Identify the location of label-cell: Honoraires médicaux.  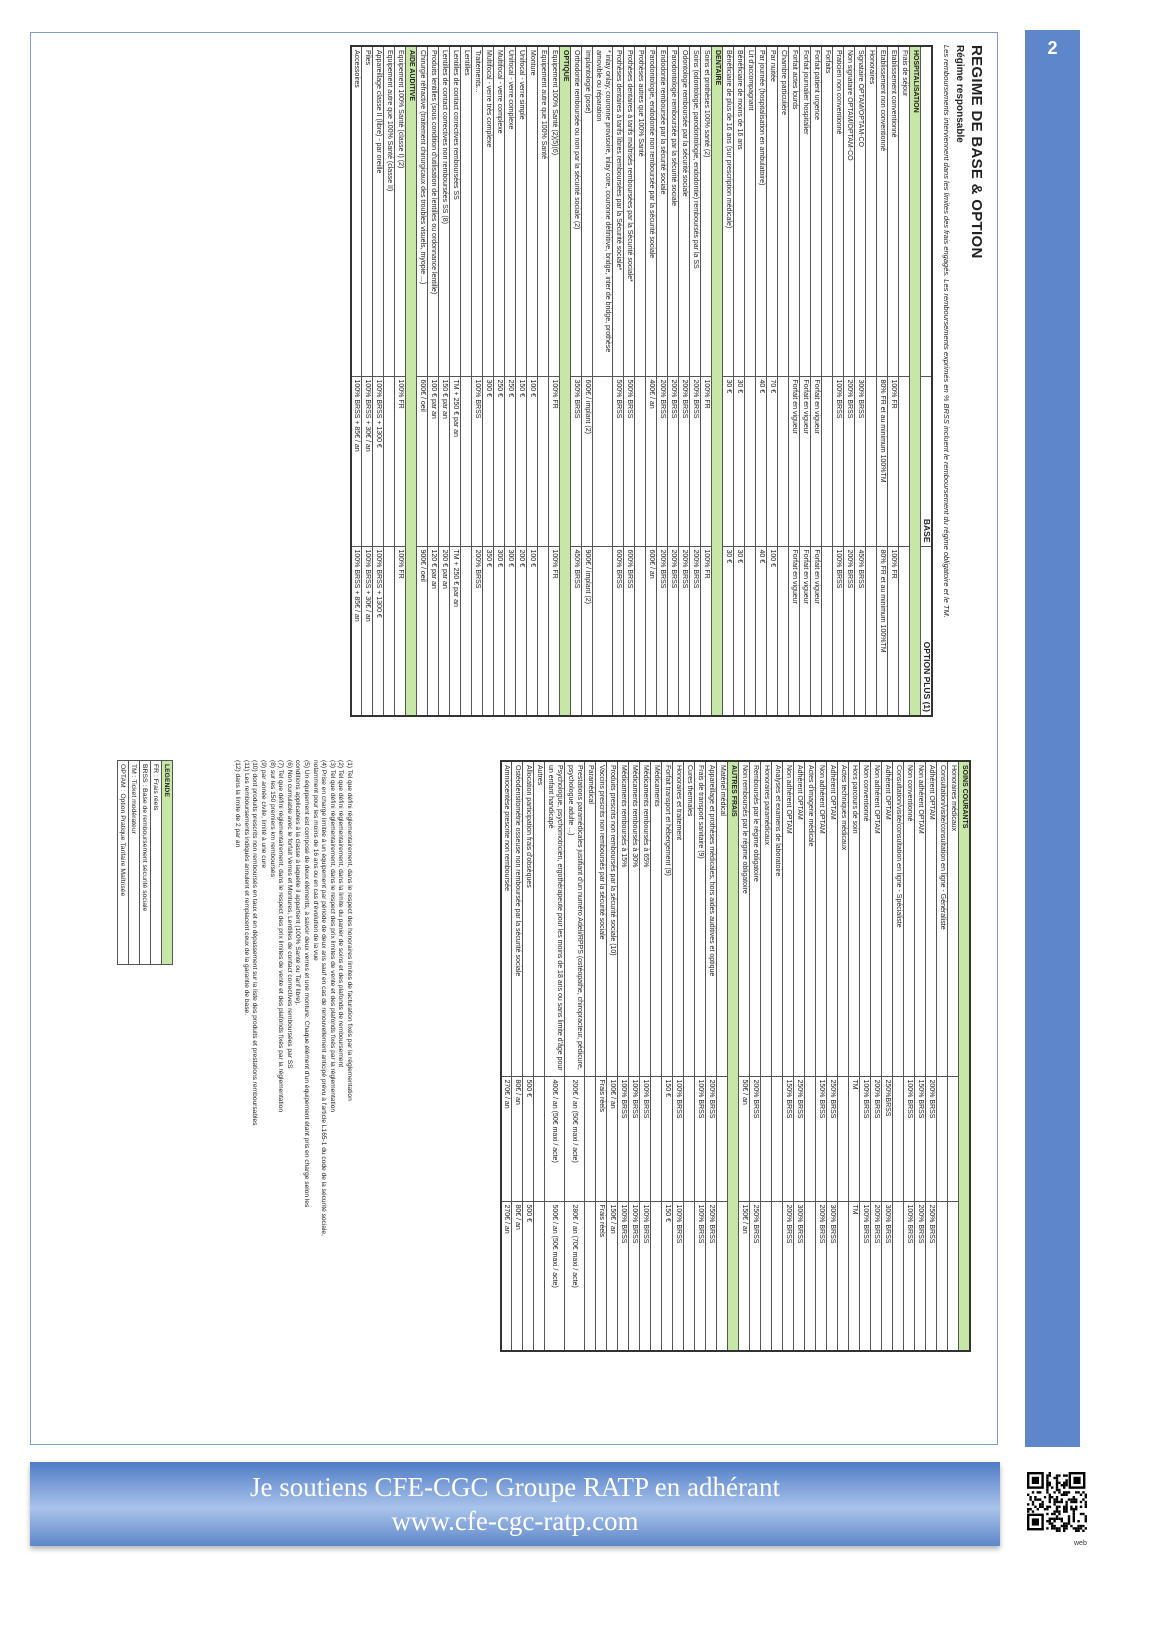
(953, 918).